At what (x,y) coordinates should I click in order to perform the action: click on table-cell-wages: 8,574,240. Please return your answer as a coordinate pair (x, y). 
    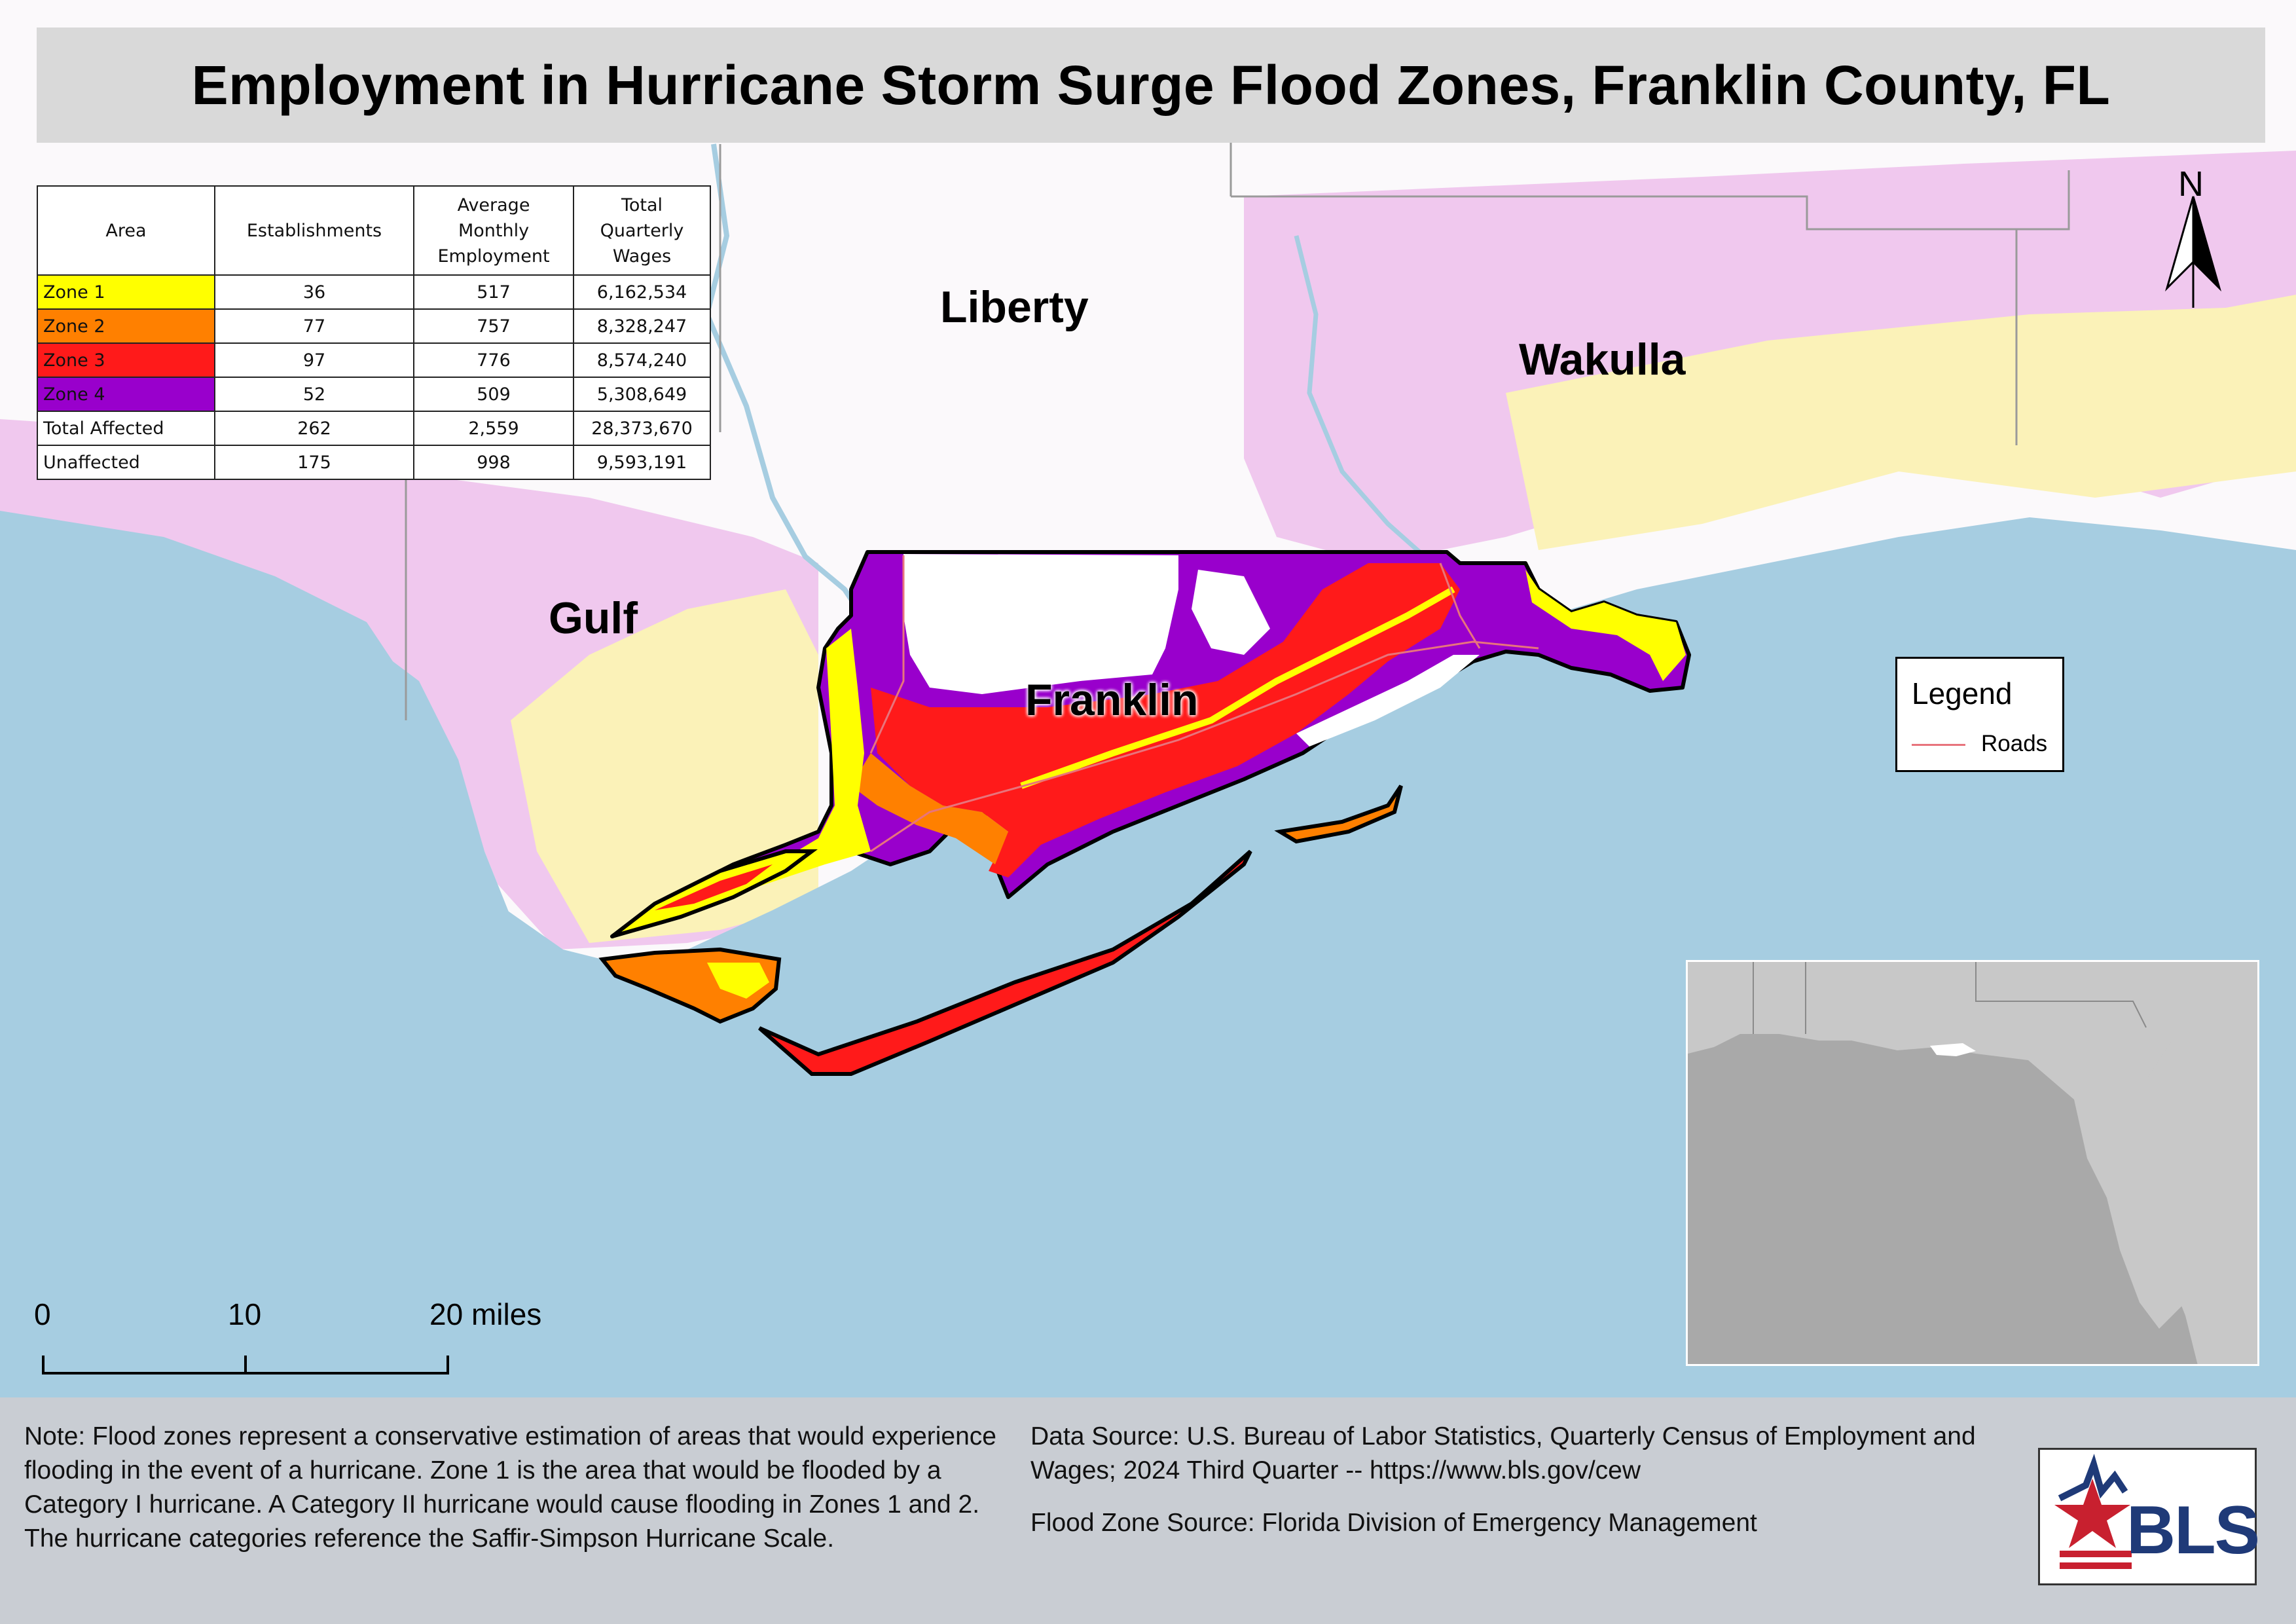
    Looking at the image, I should click on (642, 360).